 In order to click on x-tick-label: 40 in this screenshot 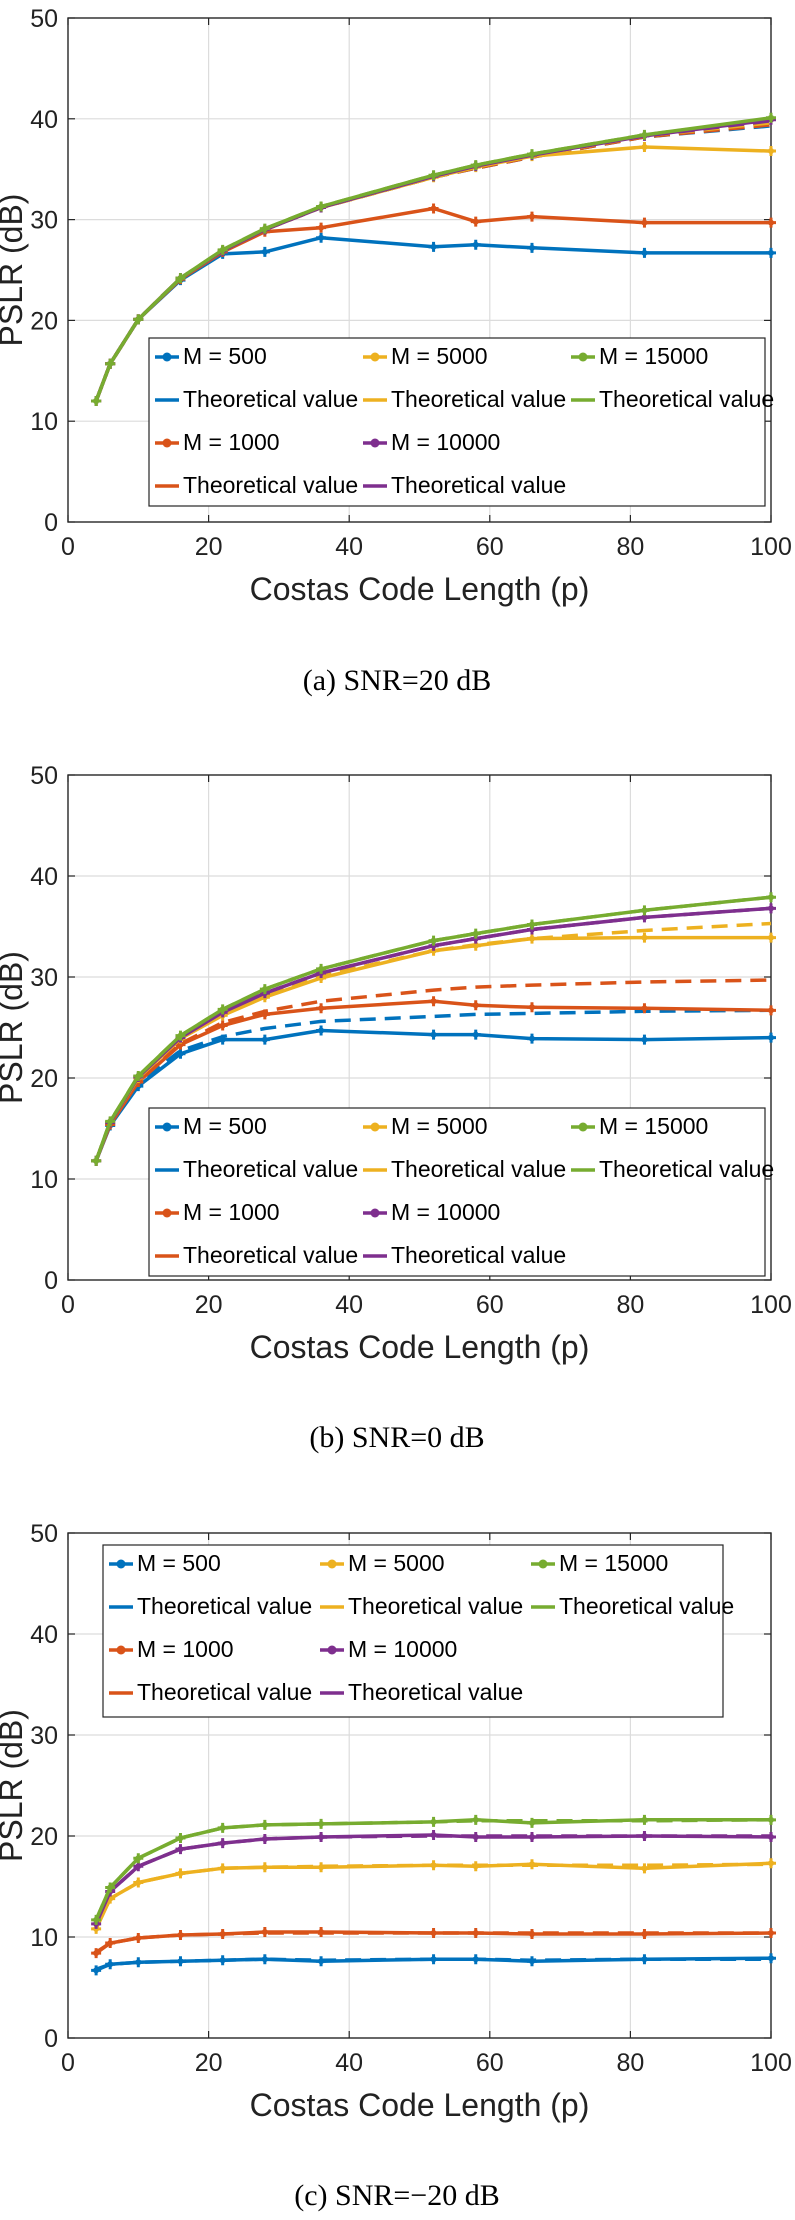, I will do `click(349, 2063)`.